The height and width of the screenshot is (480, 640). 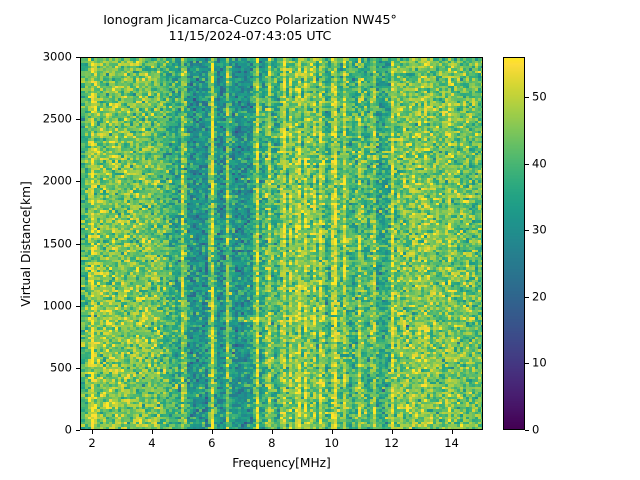 What do you see at coordinates (281, 455) in the screenshot?
I see `x-axis: Frequency[MHz] 2 4 6 8 10 12 14` at bounding box center [281, 455].